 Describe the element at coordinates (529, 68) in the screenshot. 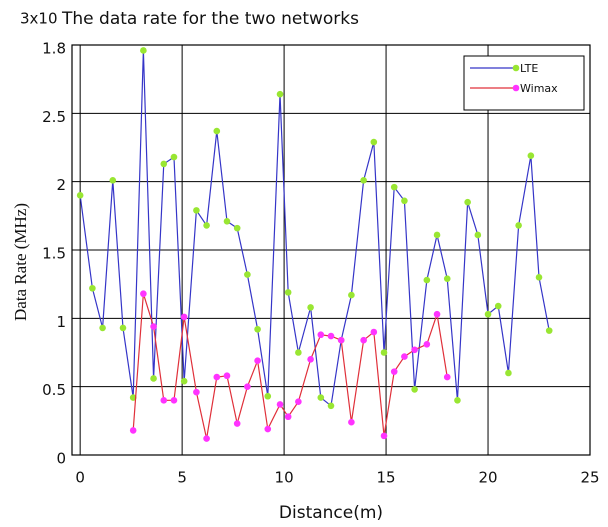

I see `legend-label: LTE` at that location.